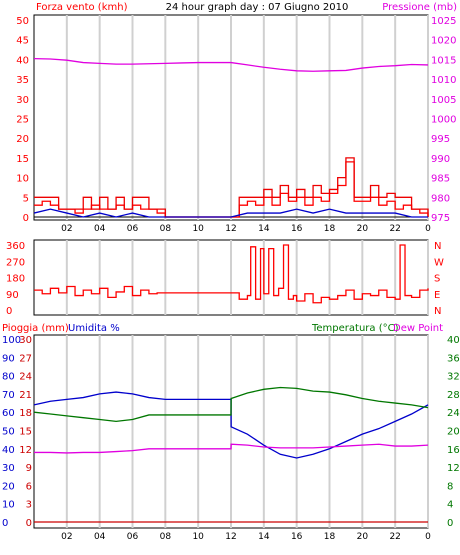  What do you see at coordinates (443, 80) in the screenshot?
I see `pressure-ytick: 1010` at bounding box center [443, 80].